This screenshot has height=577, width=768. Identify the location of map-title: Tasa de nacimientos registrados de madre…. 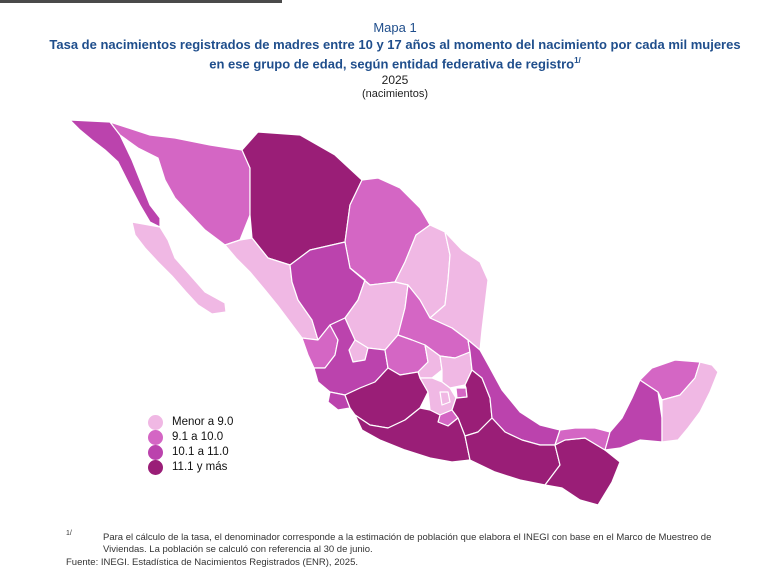
(395, 54).